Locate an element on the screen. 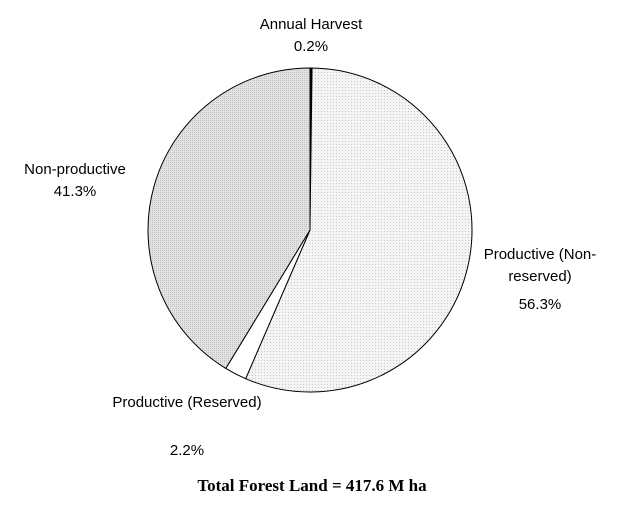 Image resolution: width=624 pixels, height=514 pixels. slice-label: Productive (Non-reserved) is located at coordinates (540, 265).